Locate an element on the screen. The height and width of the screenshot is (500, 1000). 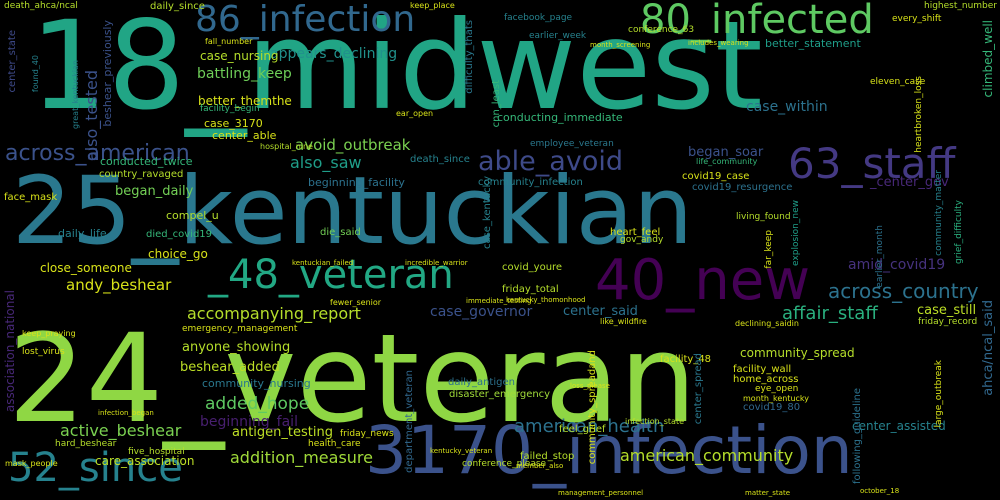
word-cloud-word: every_shift is located at coordinates (917, 19).